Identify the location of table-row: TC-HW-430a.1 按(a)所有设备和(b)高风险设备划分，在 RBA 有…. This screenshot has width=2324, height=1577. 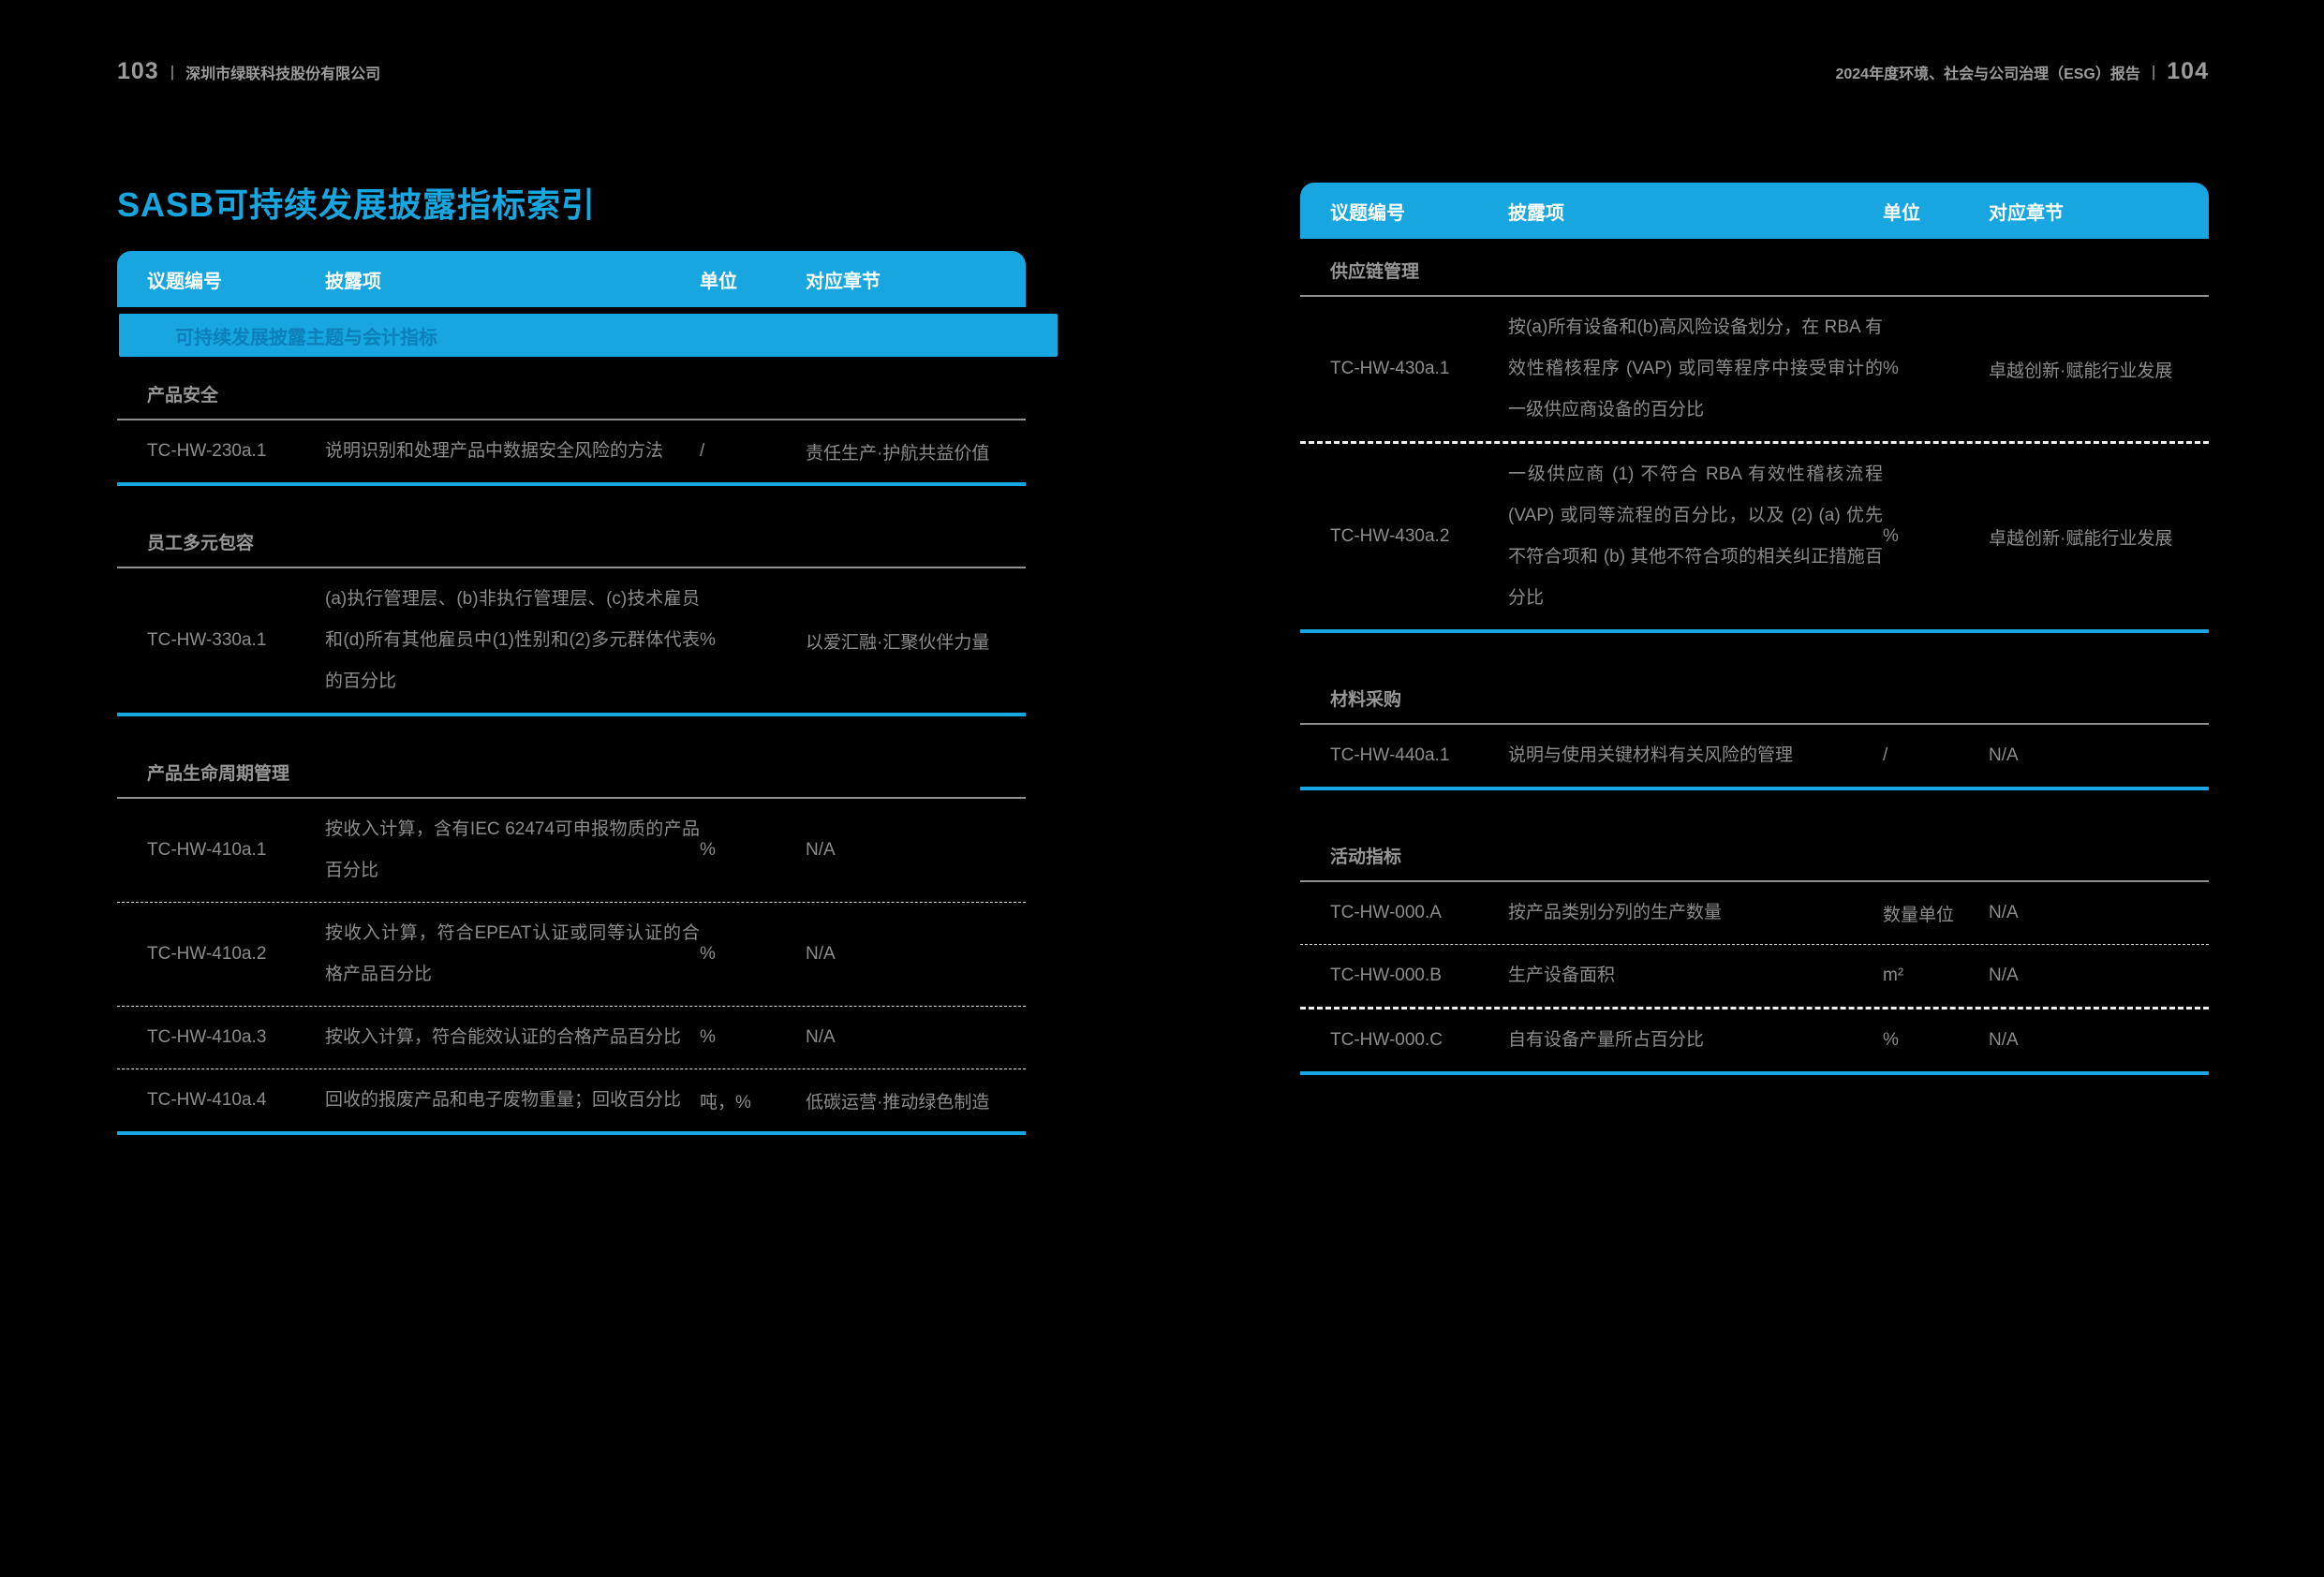
(1754, 370).